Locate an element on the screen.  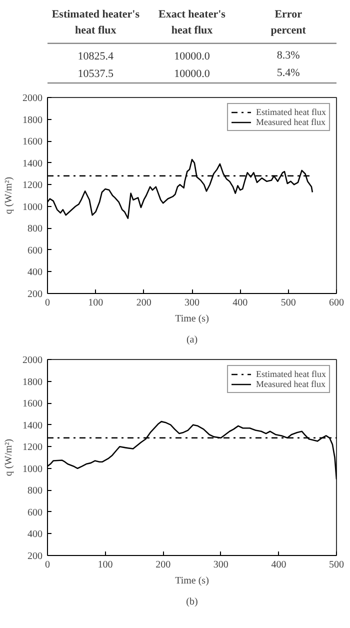
text: 8.3% is located at coordinates (288, 56).